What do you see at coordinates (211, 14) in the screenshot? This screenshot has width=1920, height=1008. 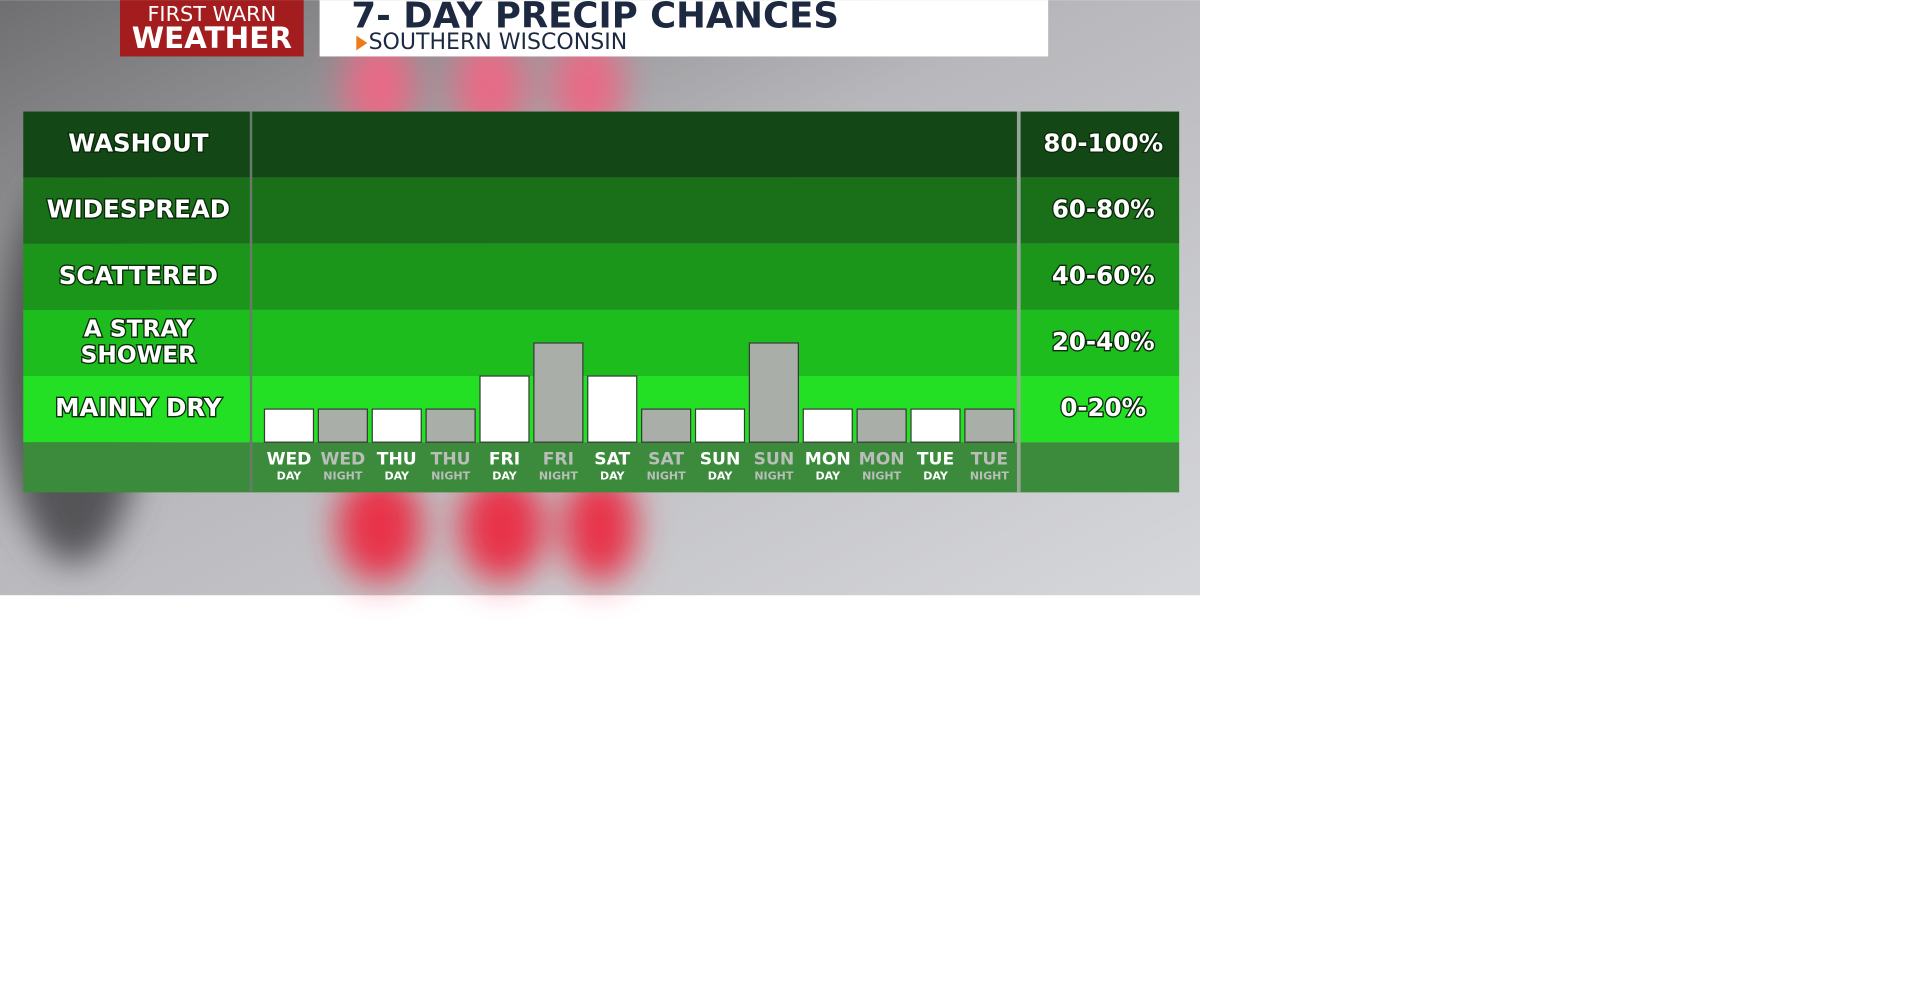 I see `logo-line1: FIRST WARN` at bounding box center [211, 14].